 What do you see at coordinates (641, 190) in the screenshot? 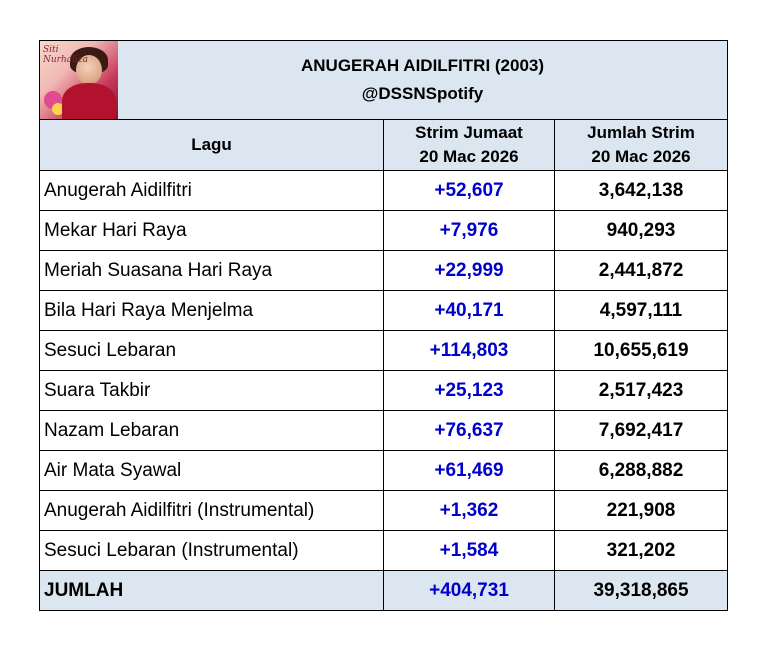
I see `total-streams: 3,642,138` at bounding box center [641, 190].